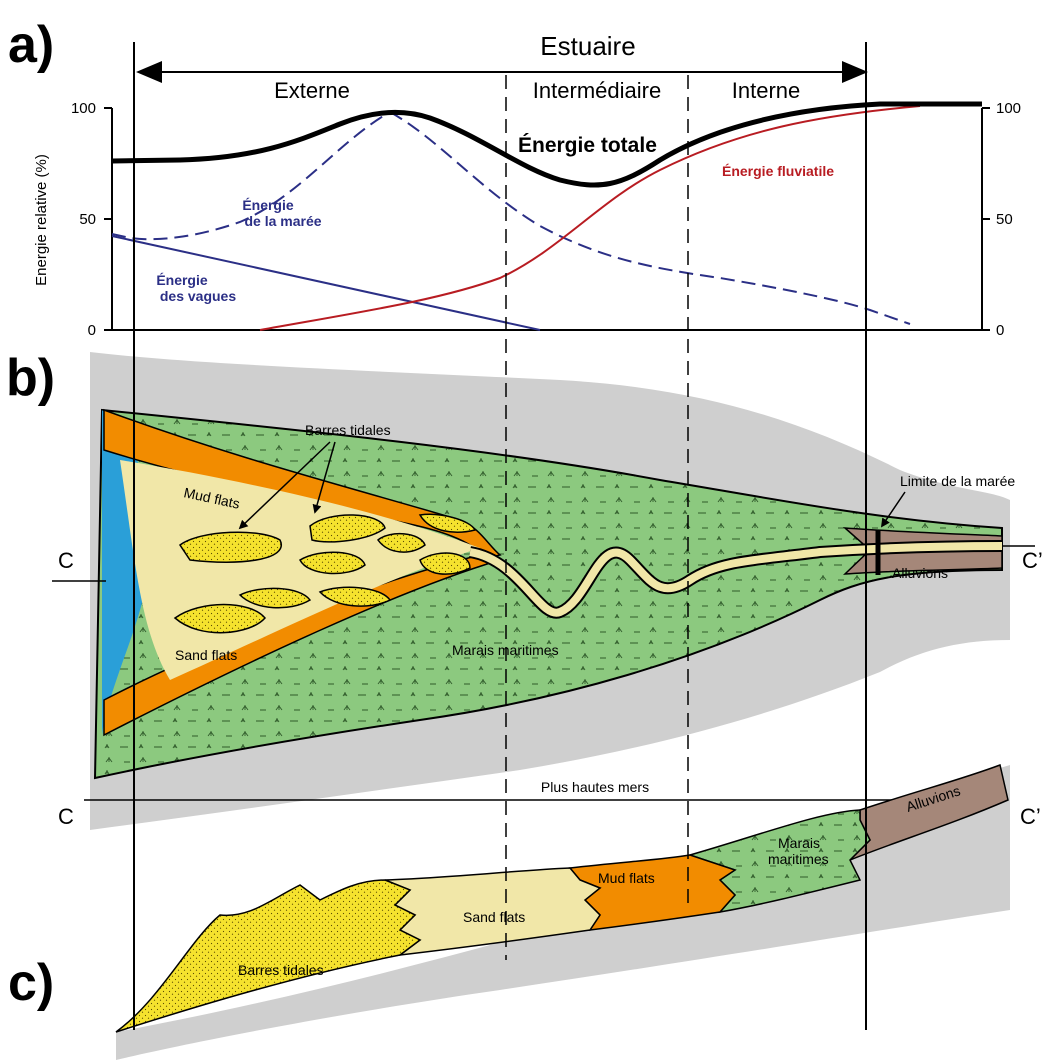  Describe the element at coordinates (312, 90) in the screenshot. I see `zone-externe: Externe` at that location.